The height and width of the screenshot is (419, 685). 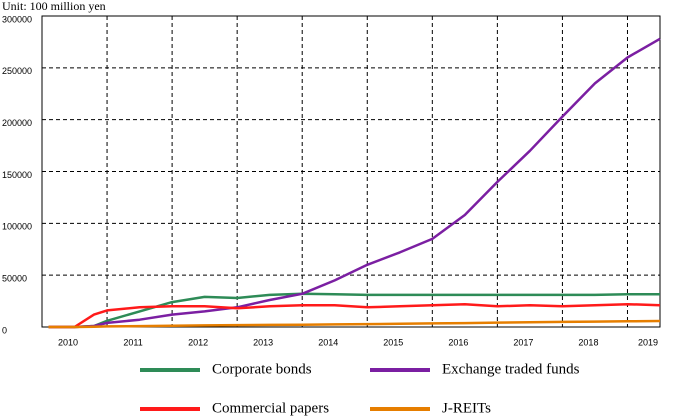 What do you see at coordinates (4, 330) in the screenshot?
I see `y-tick-label: 0` at bounding box center [4, 330].